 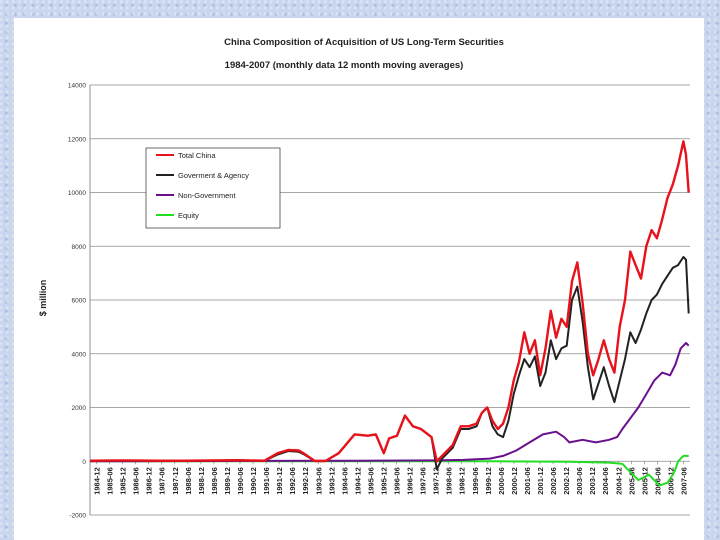 I want to click on x-tick-label: 1985-12, so click(x=123, y=481).